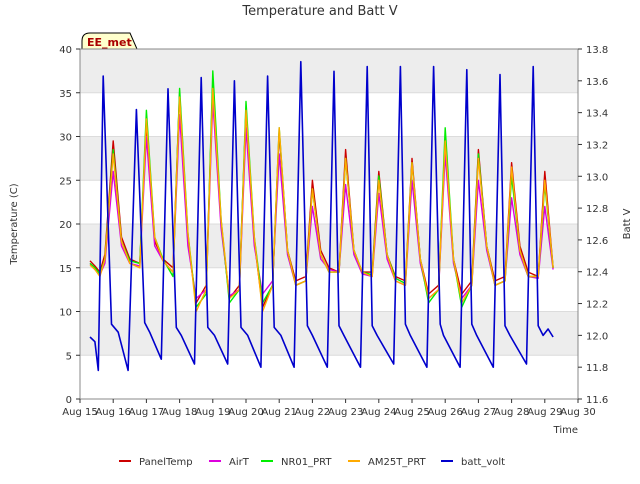 The image size is (640, 484). What do you see at coordinates (544, 412) in the screenshot?
I see `x-tick-label: Aug 29` at bounding box center [544, 412].